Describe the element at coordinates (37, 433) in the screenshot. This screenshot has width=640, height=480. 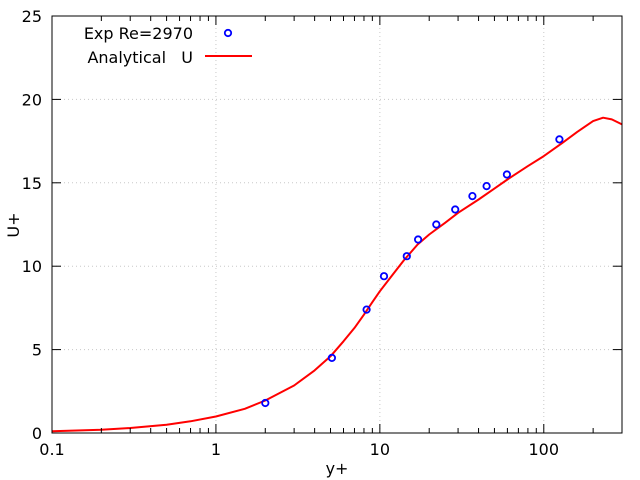
I see `y-tick-label: 0` at that location.